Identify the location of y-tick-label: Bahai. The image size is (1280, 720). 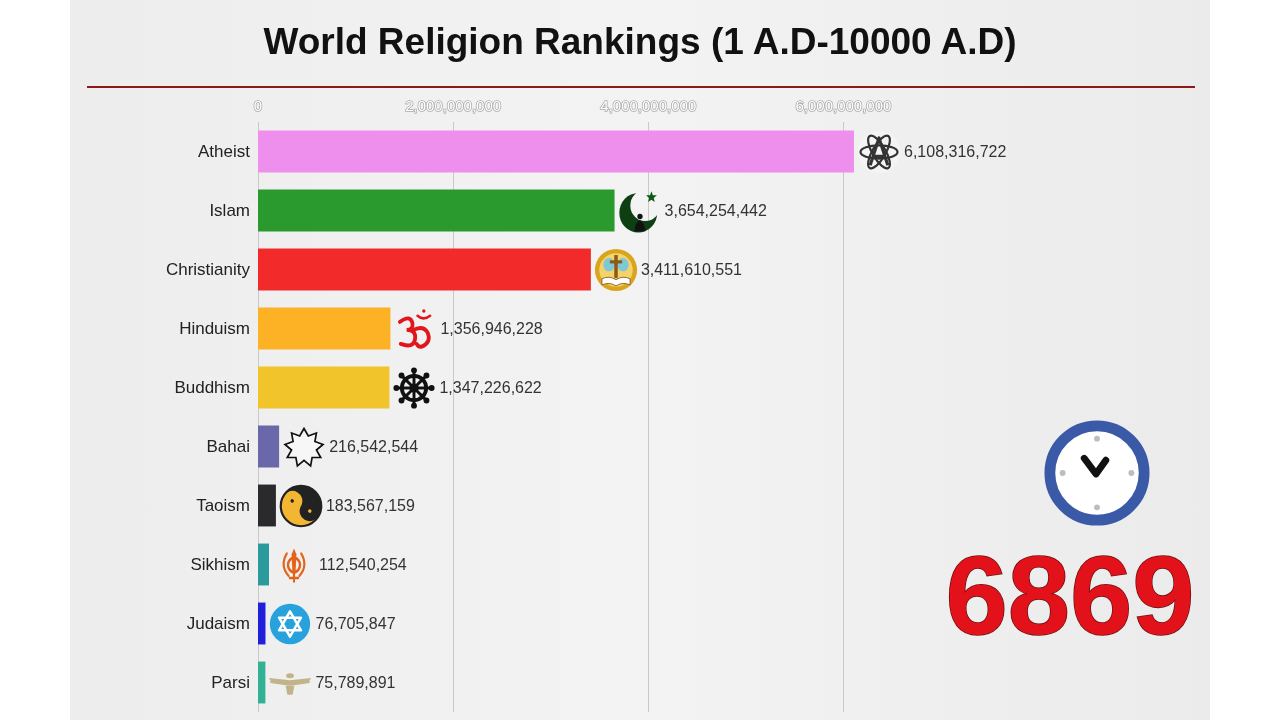
(228, 446).